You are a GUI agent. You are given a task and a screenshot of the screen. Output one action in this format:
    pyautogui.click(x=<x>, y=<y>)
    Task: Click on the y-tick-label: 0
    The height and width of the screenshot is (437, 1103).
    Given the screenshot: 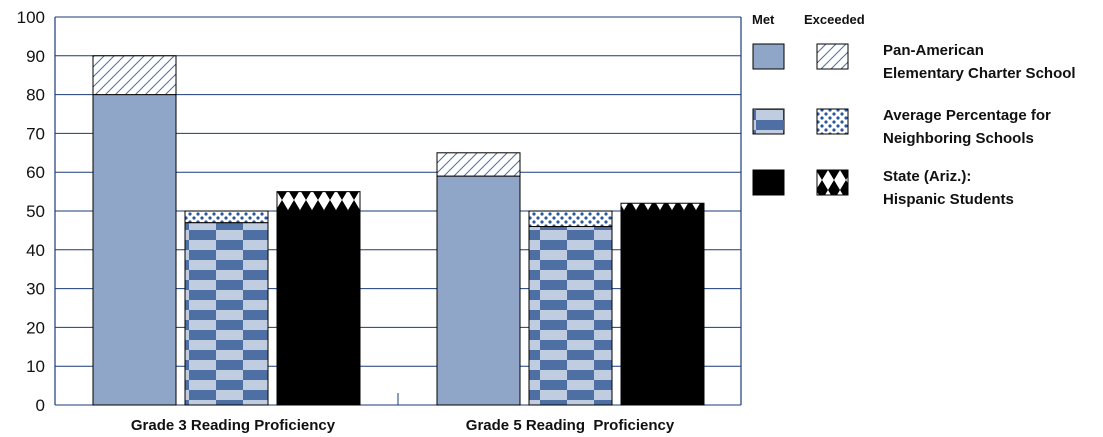 What is the action you would take?
    pyautogui.click(x=40, y=405)
    